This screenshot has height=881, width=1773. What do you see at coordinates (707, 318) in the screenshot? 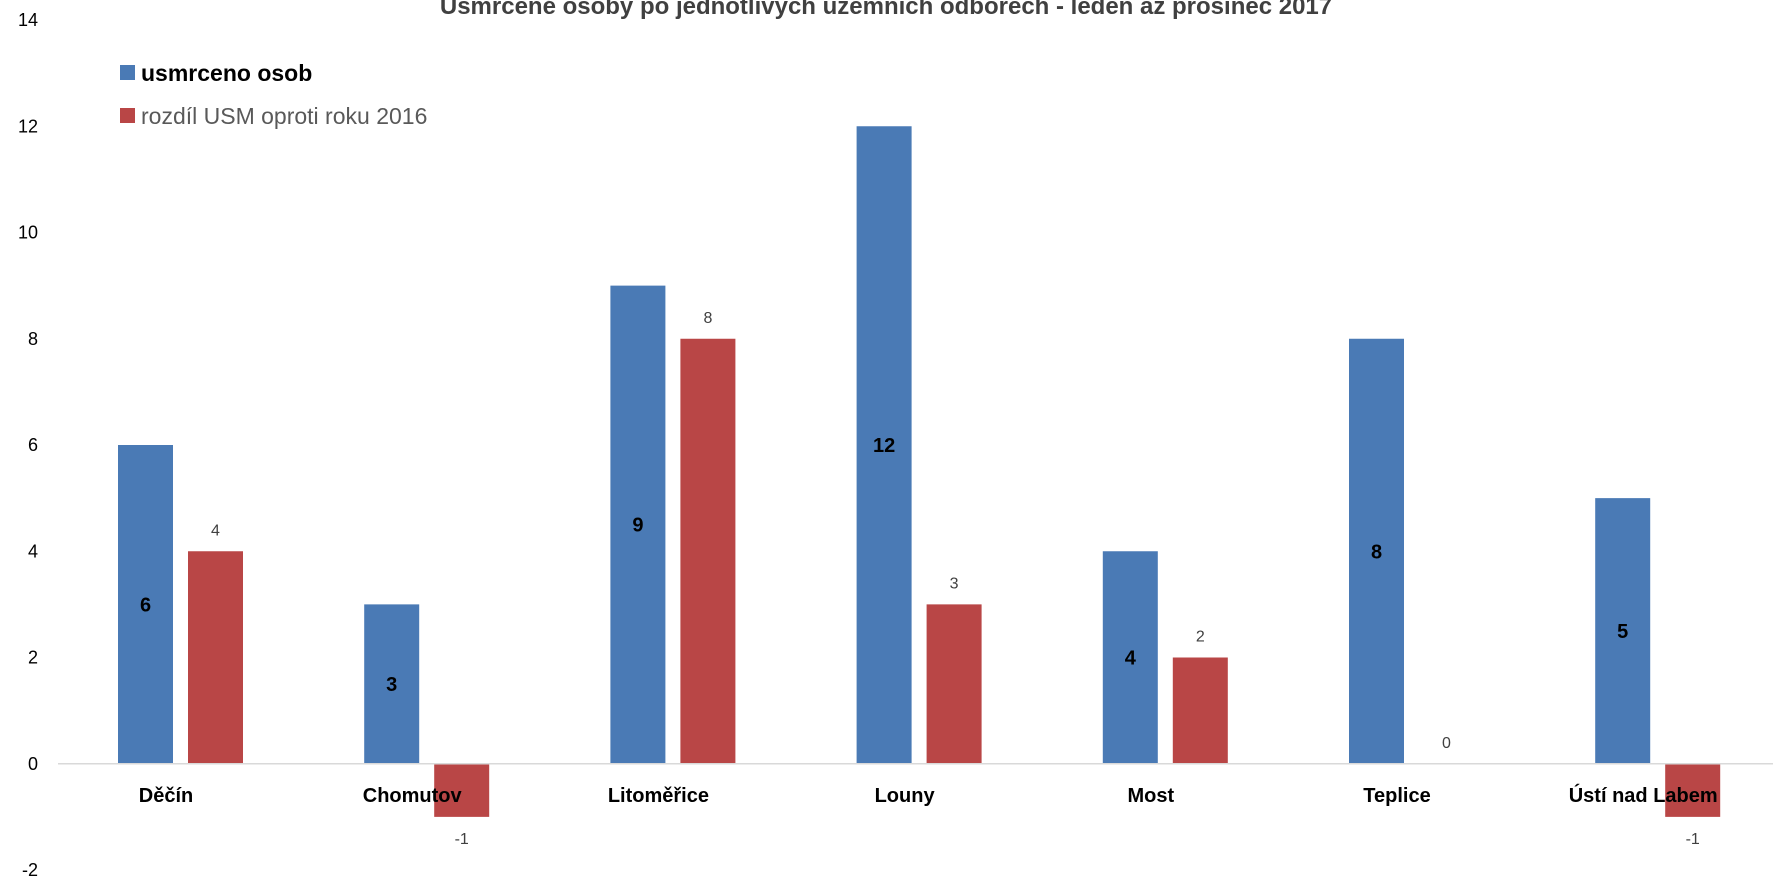
I see `data-label-rozdil: 8` at bounding box center [707, 318].